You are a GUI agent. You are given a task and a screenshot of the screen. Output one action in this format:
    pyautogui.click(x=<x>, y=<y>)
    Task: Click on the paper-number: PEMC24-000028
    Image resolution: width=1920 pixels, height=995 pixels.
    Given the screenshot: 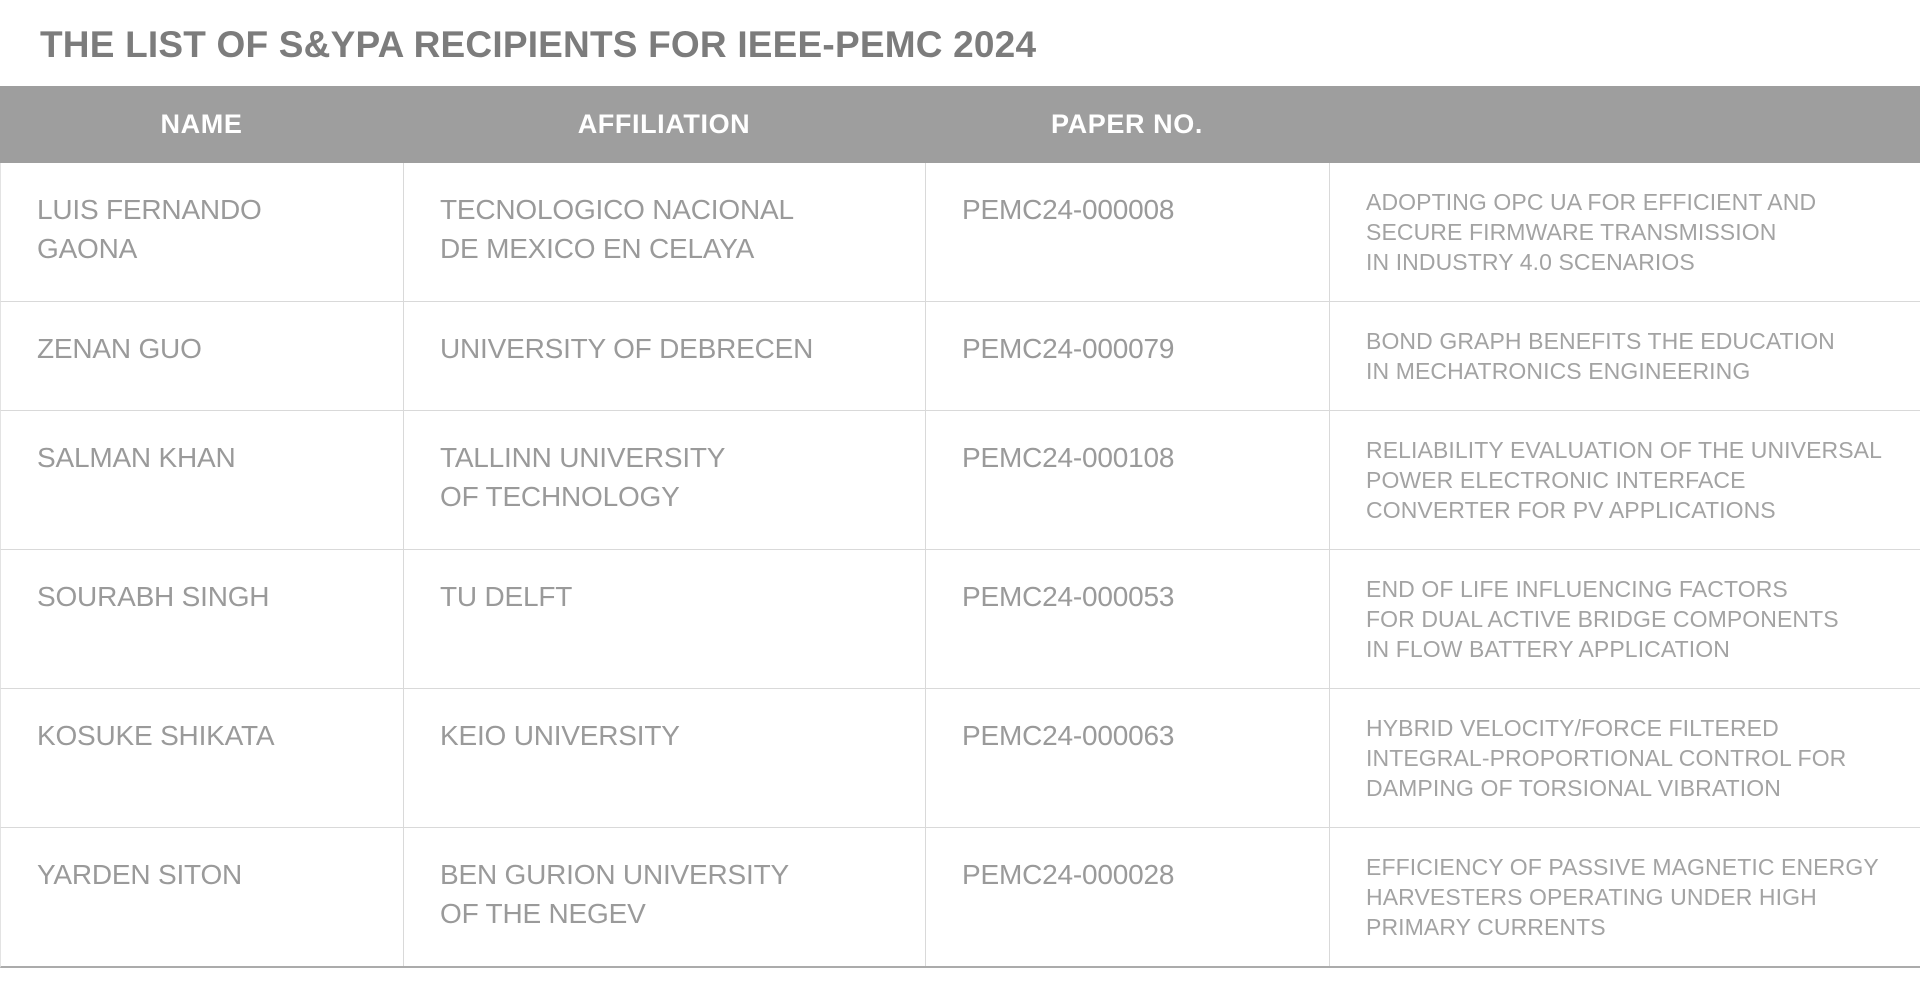 What is the action you would take?
    pyautogui.click(x=1128, y=897)
    